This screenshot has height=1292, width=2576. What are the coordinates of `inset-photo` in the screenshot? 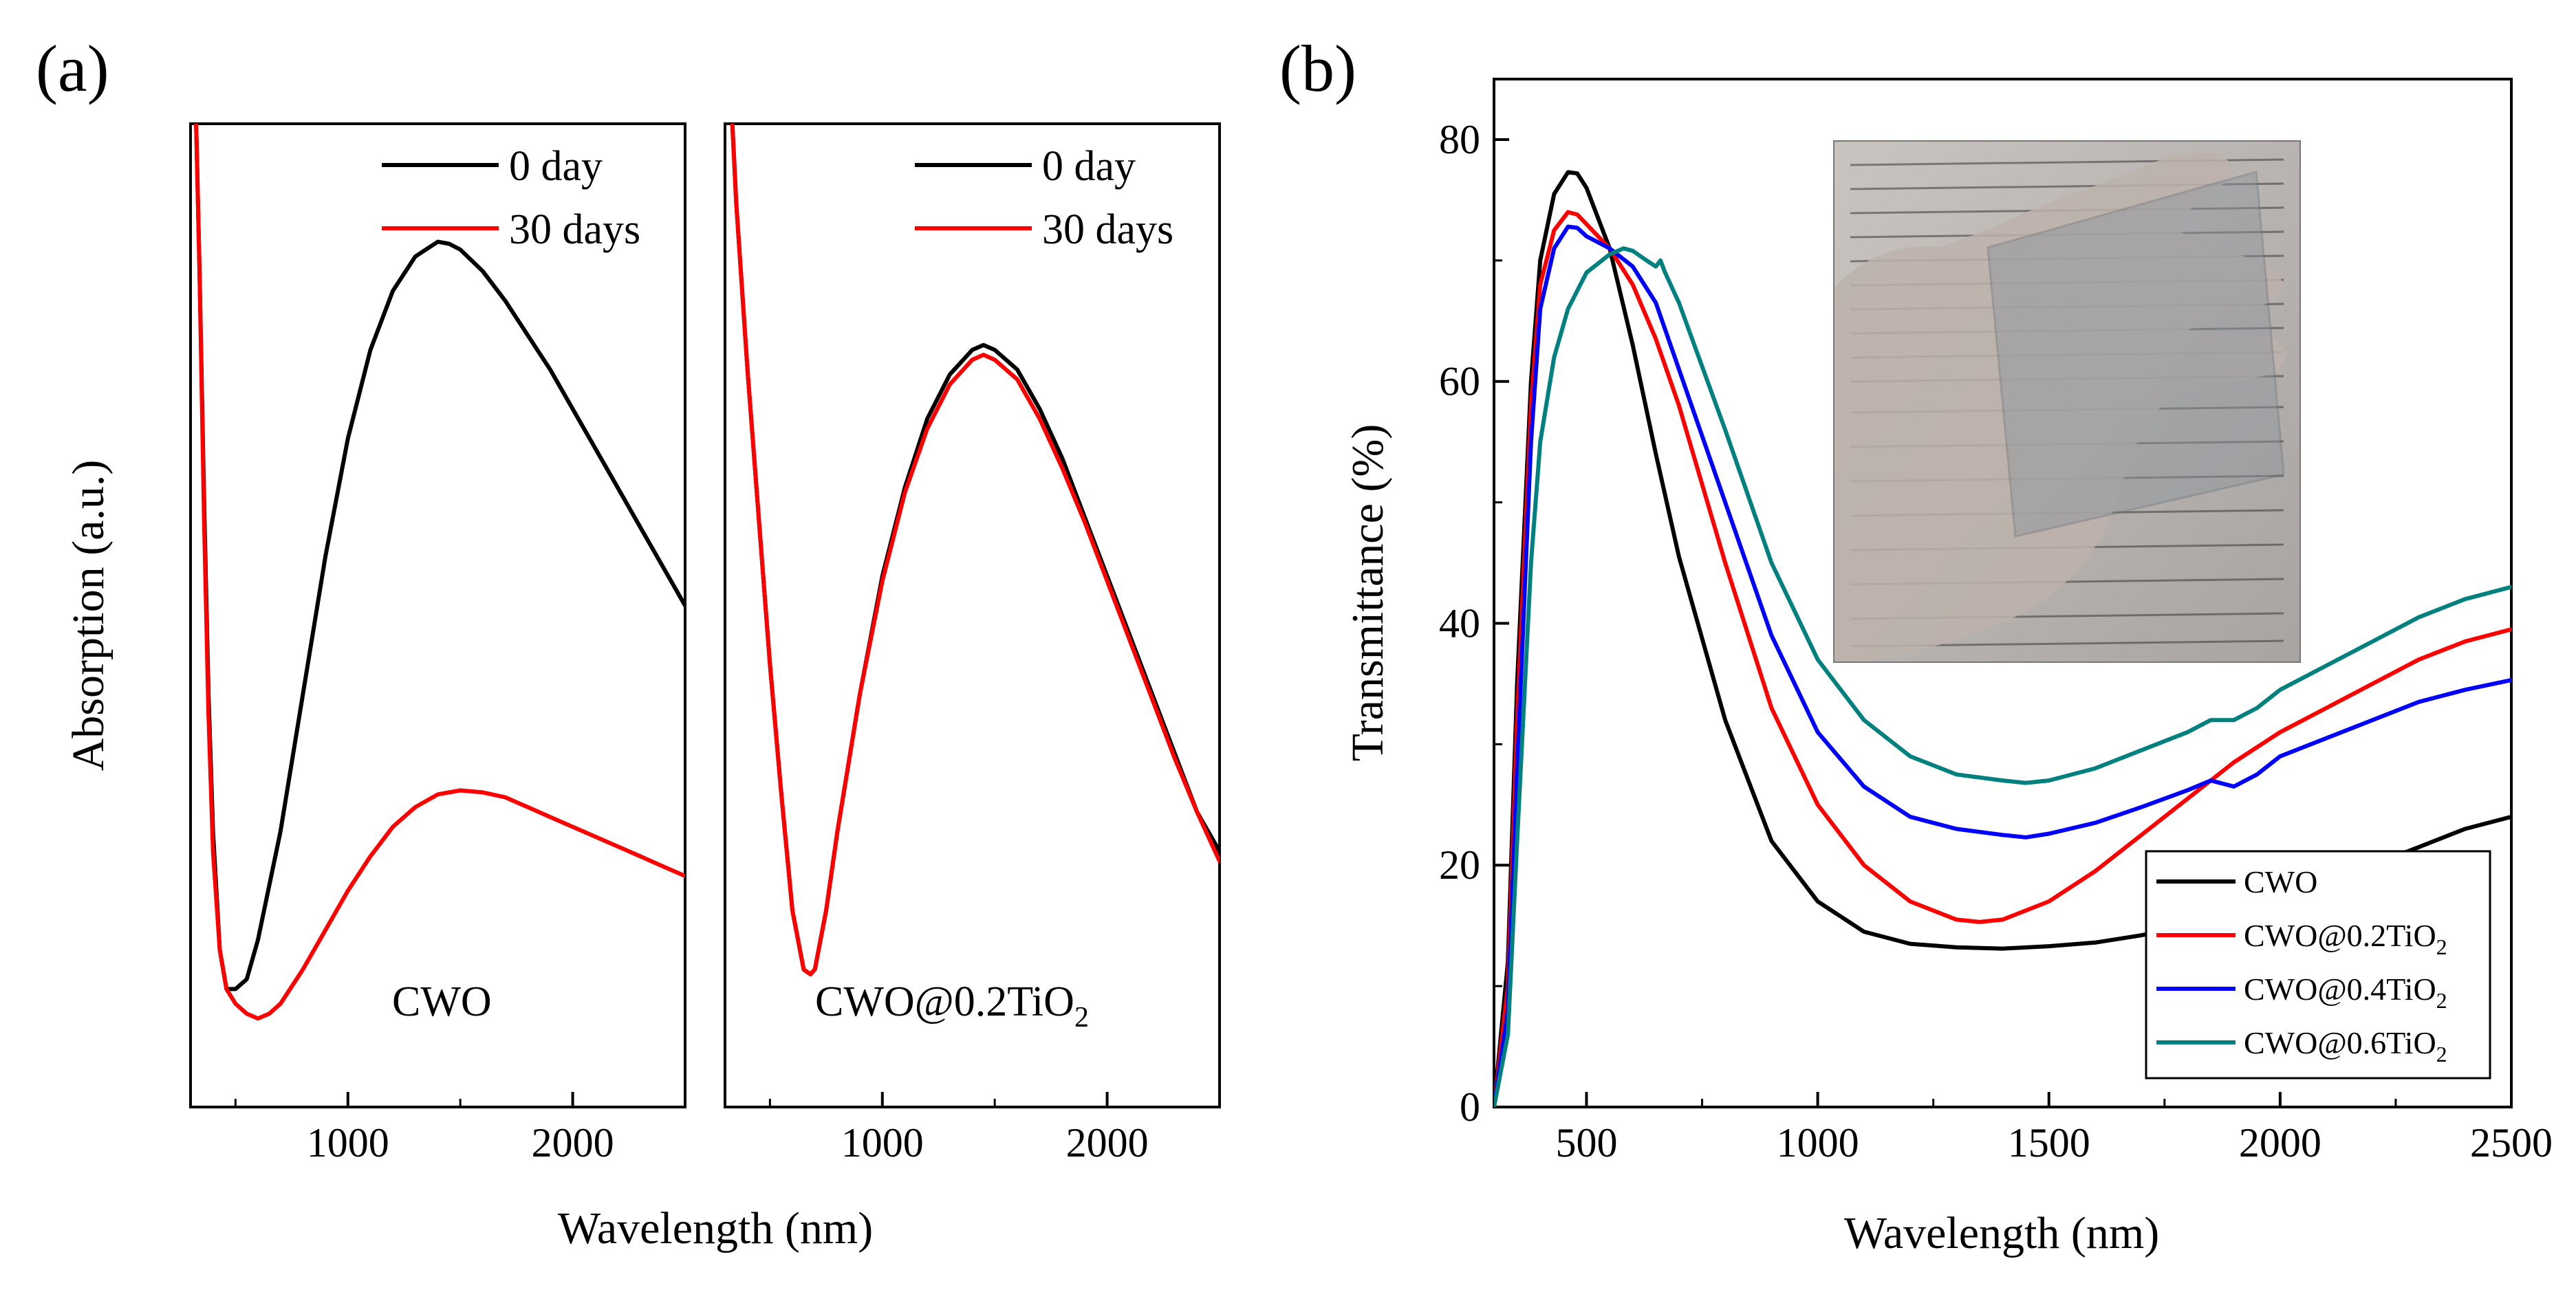 It's located at (2067, 401).